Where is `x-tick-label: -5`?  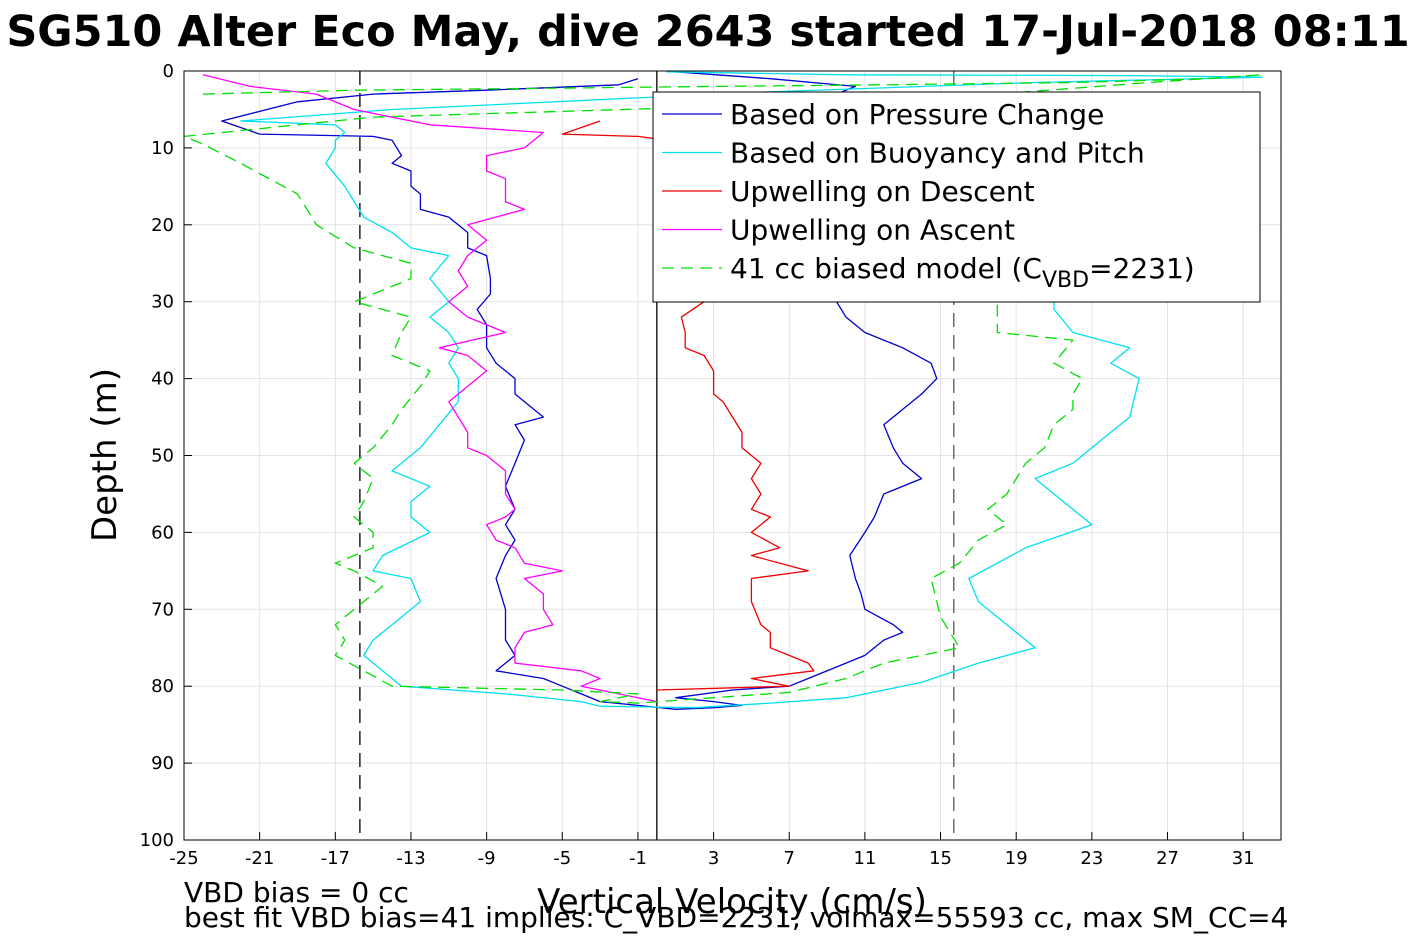
x-tick-label: -5 is located at coordinates (562, 858).